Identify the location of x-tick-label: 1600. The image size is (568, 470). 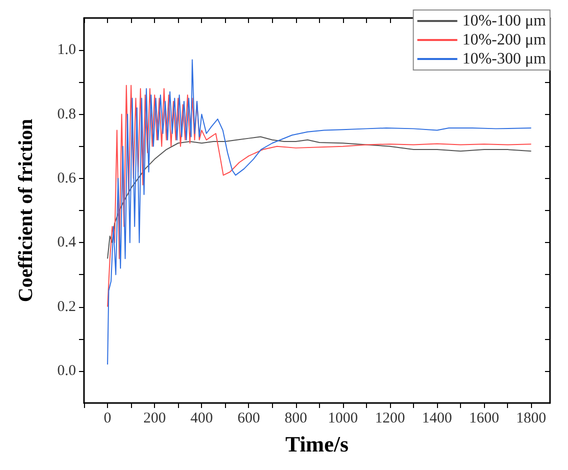
(484, 418).